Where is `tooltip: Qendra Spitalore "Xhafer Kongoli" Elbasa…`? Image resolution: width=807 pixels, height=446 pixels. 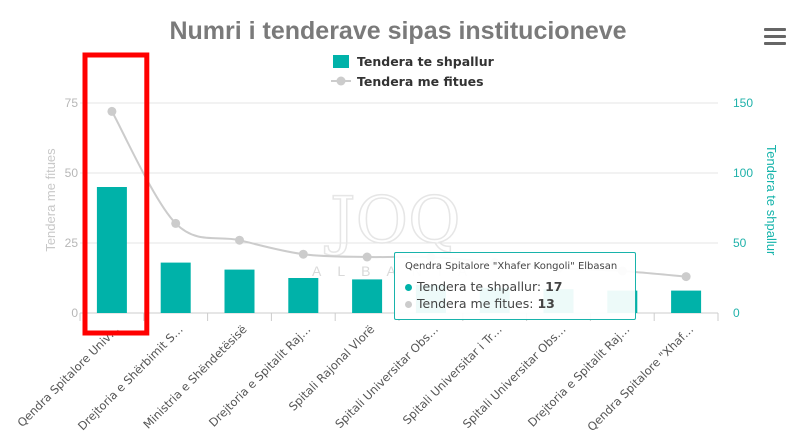
tooltip: Qendra Spitalore "Xhafer Kongoli" Elbasa… is located at coordinates (515, 286).